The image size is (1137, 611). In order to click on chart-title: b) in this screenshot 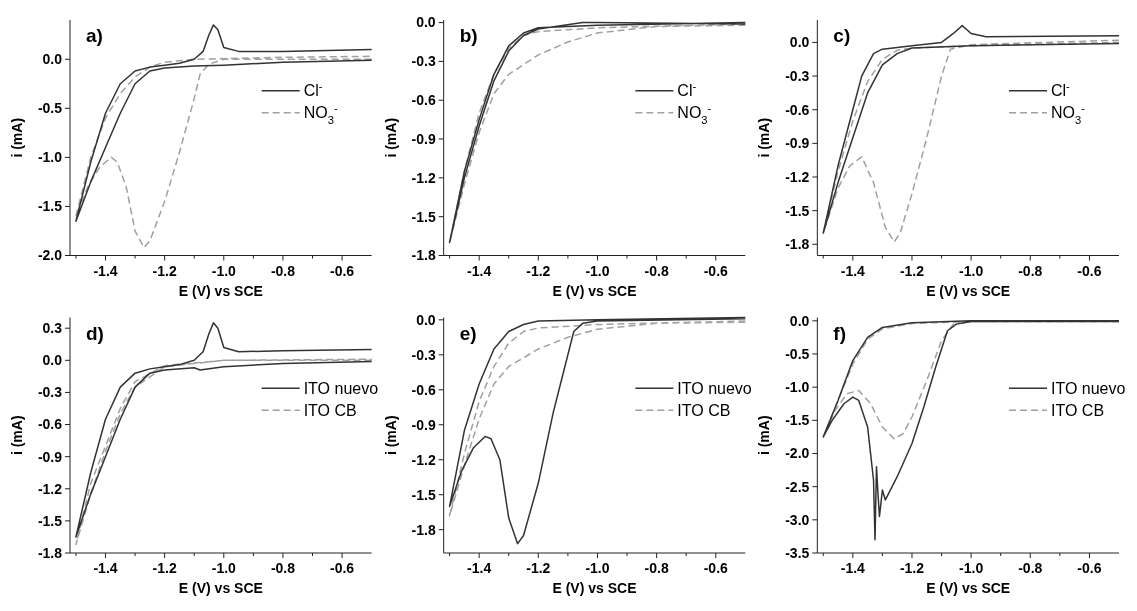, I will do `click(468, 35)`.